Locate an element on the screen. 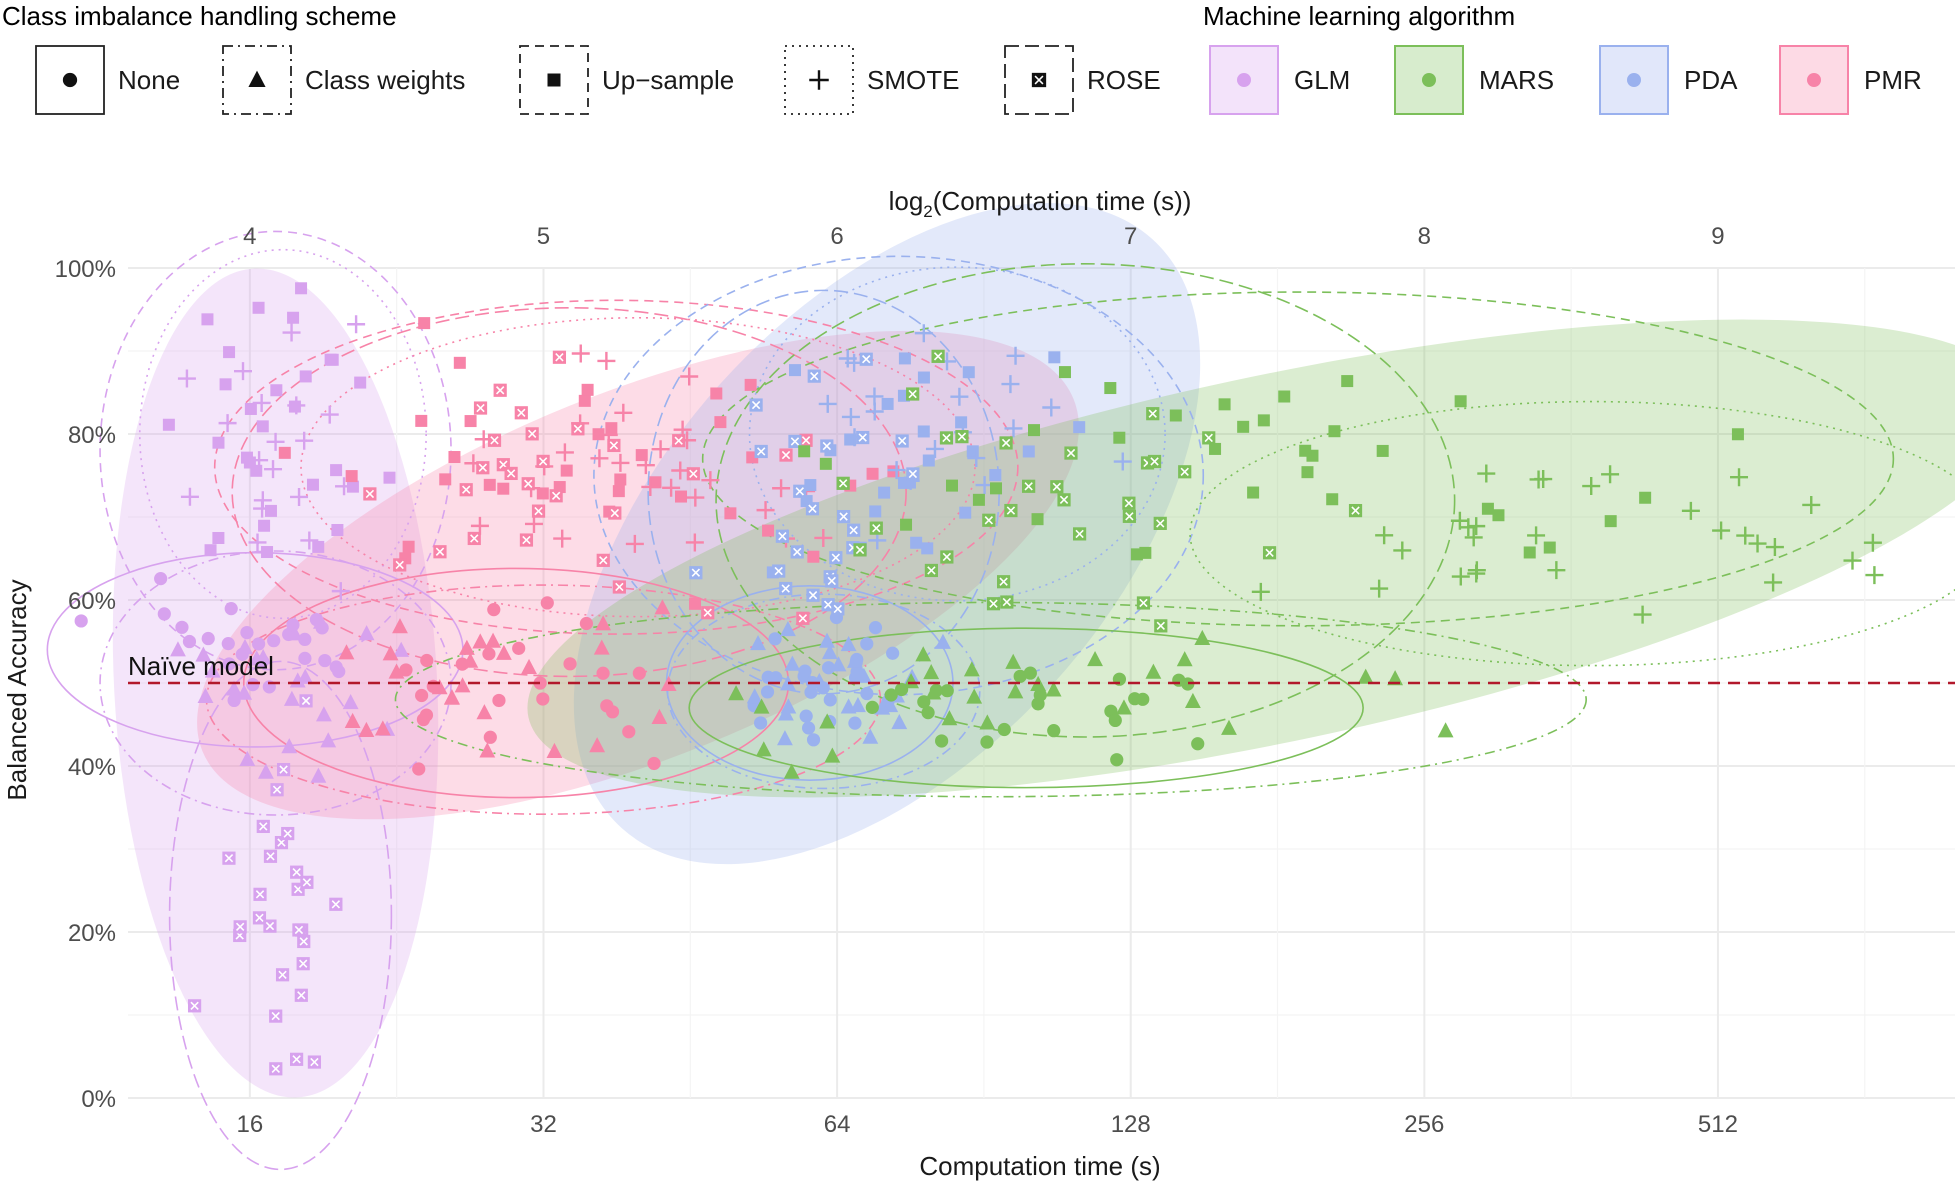 This screenshot has height=1183, width=1955. data-point-pda-smote is located at coordinates (874, 396).